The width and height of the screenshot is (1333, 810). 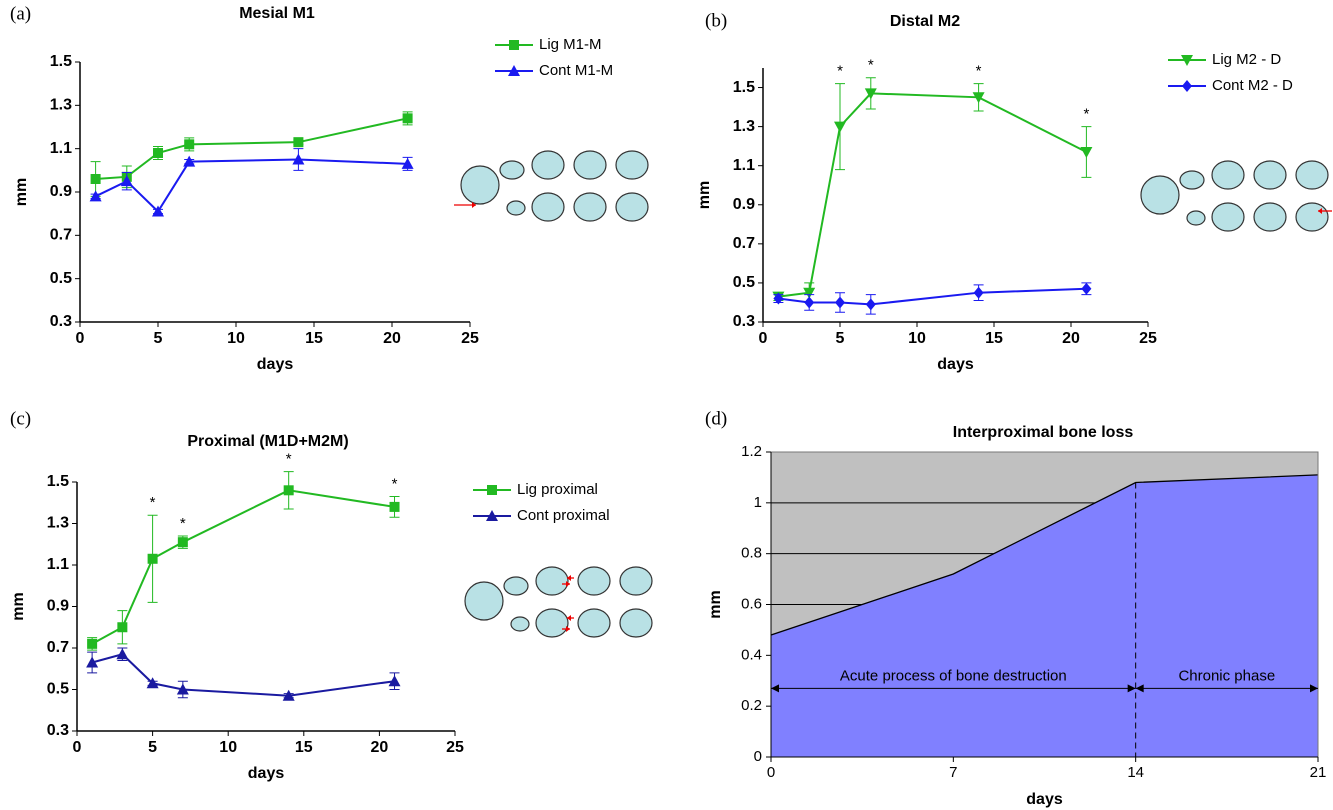 I want to click on y-tick-label: 0.6, so click(x=751, y=603).